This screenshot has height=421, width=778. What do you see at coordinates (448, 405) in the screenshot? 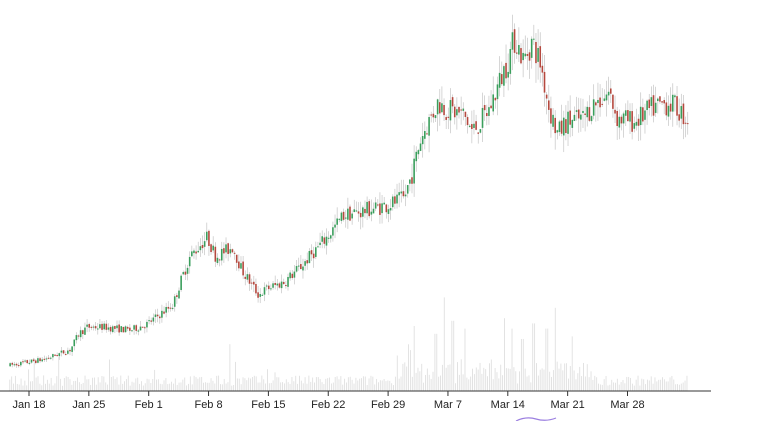
I see `x-tick-label: Mar 7` at bounding box center [448, 405].